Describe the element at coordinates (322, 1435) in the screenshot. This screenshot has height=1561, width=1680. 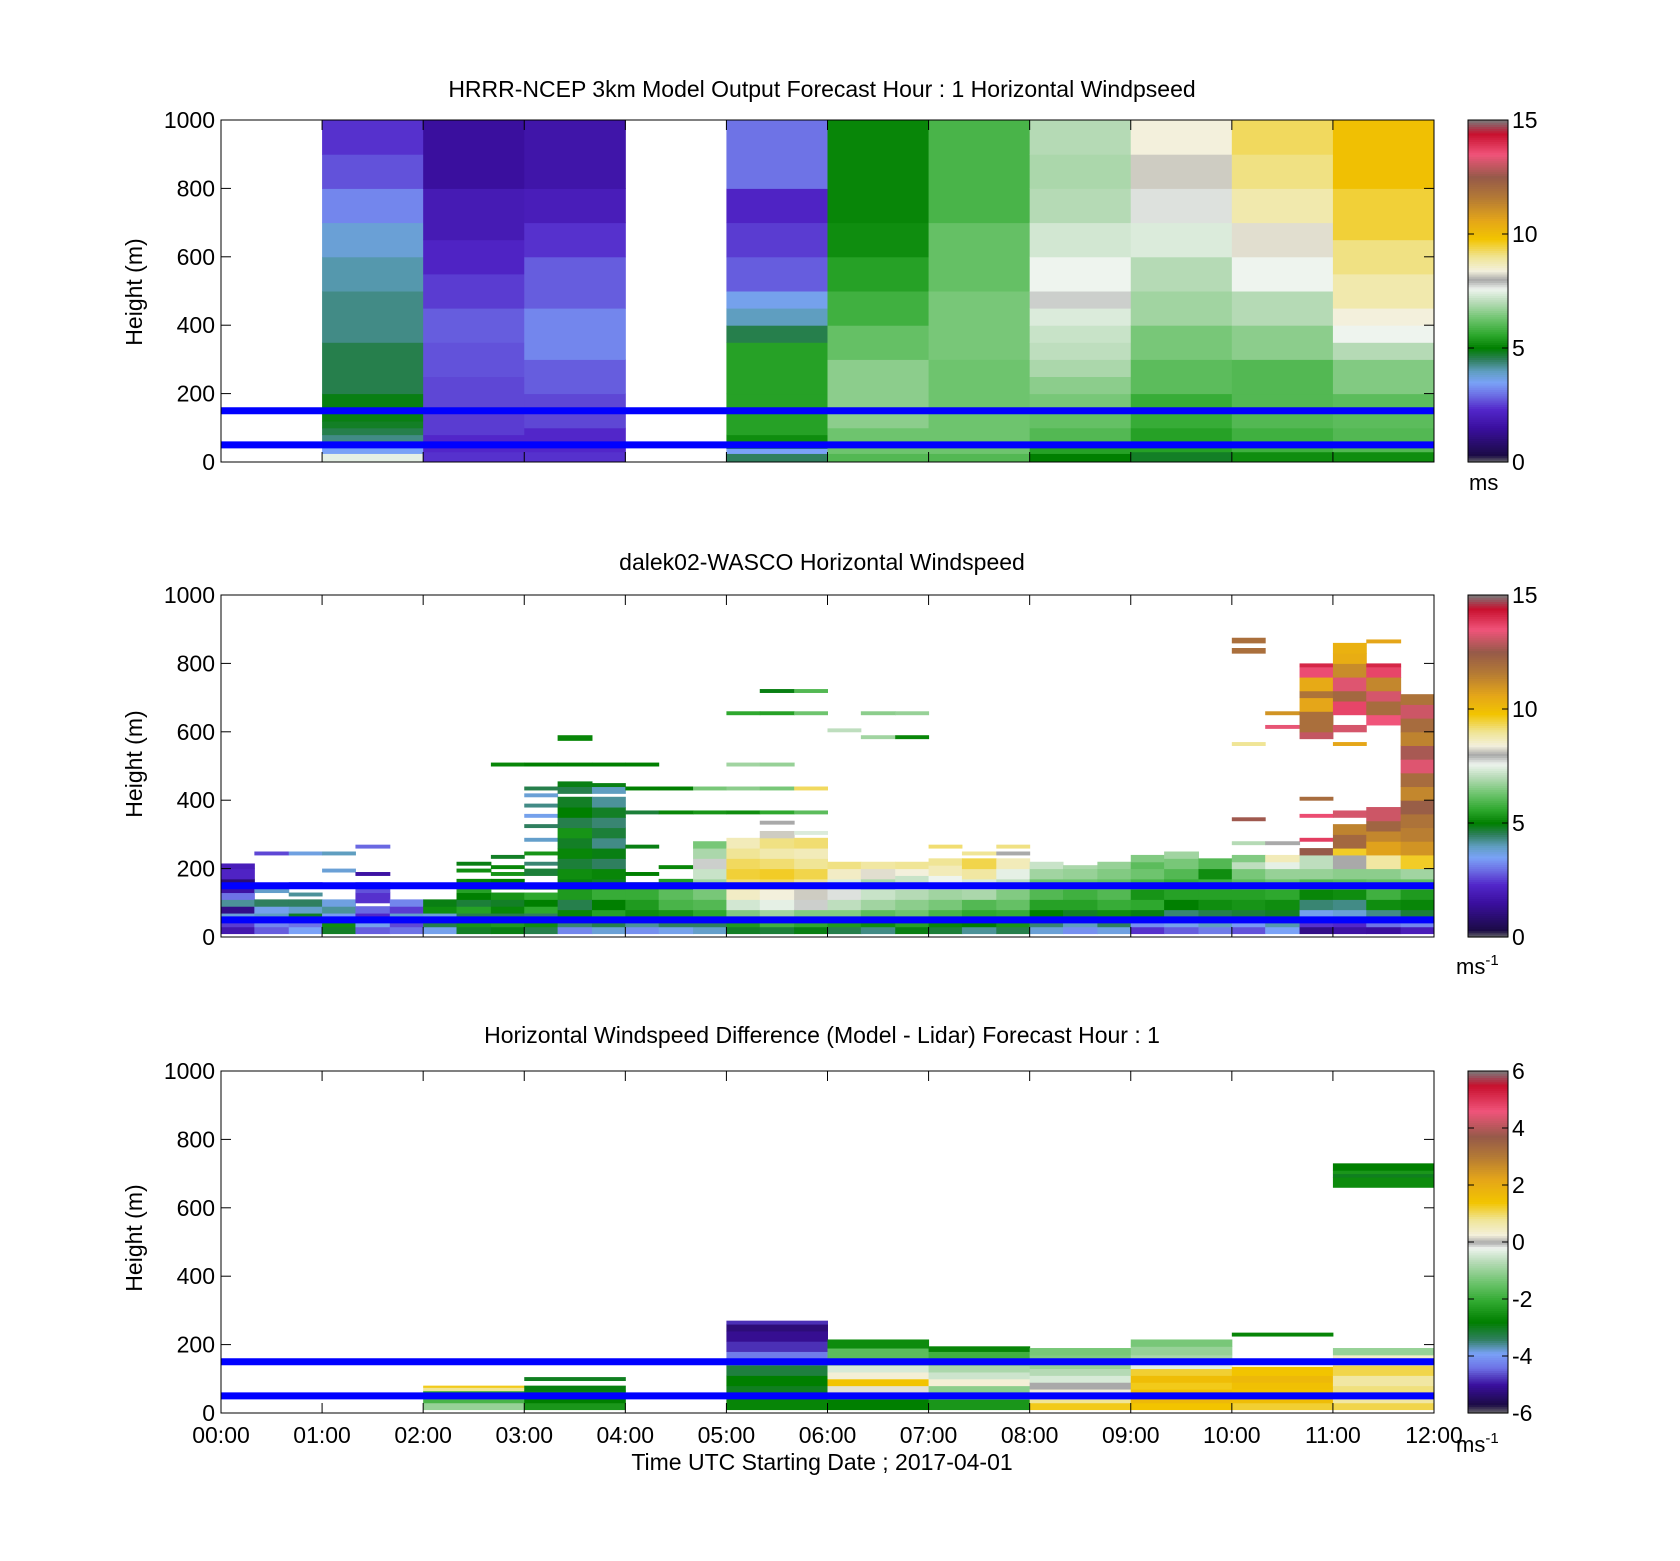
I see `x-tick-label: 01:00` at that location.